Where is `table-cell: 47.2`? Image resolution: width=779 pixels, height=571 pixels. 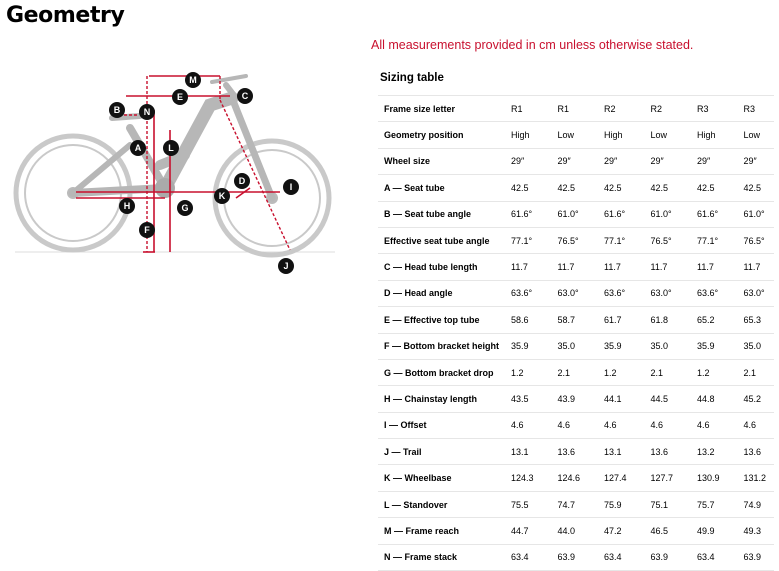 table-cell: 47.2 is located at coordinates (621, 531).